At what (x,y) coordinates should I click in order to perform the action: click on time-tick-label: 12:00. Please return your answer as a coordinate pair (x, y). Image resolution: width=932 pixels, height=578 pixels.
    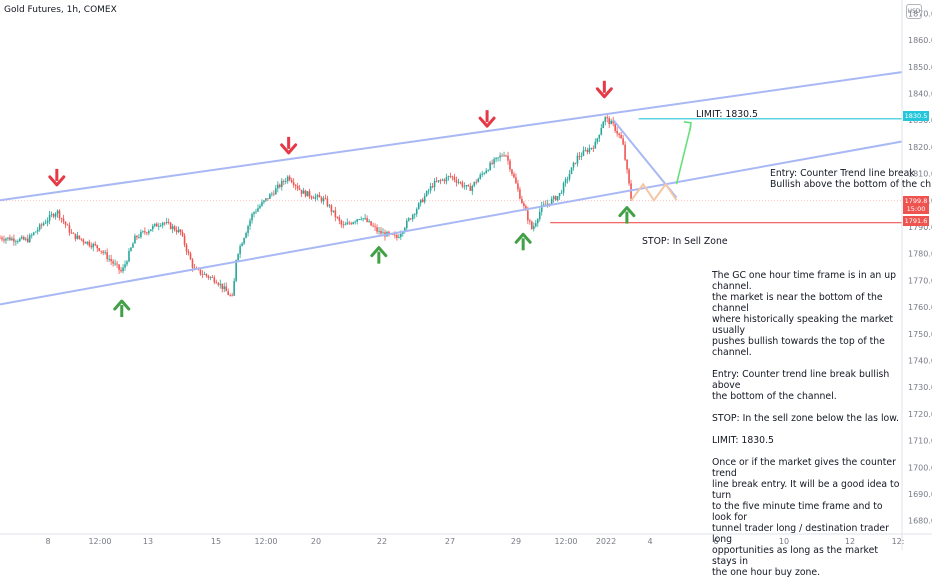
    Looking at the image, I should click on (99, 541).